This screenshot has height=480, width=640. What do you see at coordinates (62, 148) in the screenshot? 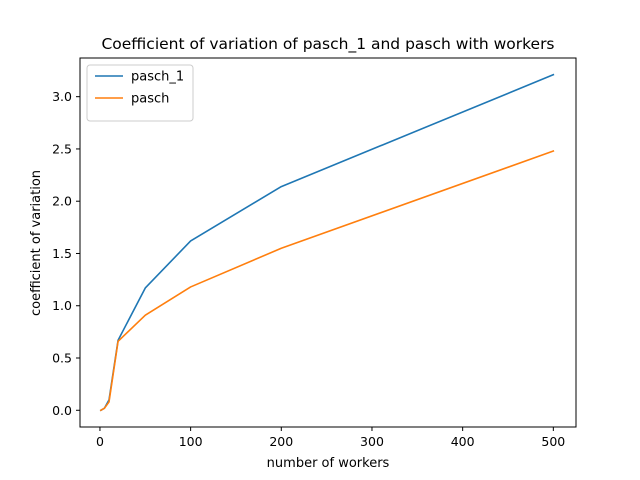
I see `y-tick-label: 2.5` at bounding box center [62, 148].